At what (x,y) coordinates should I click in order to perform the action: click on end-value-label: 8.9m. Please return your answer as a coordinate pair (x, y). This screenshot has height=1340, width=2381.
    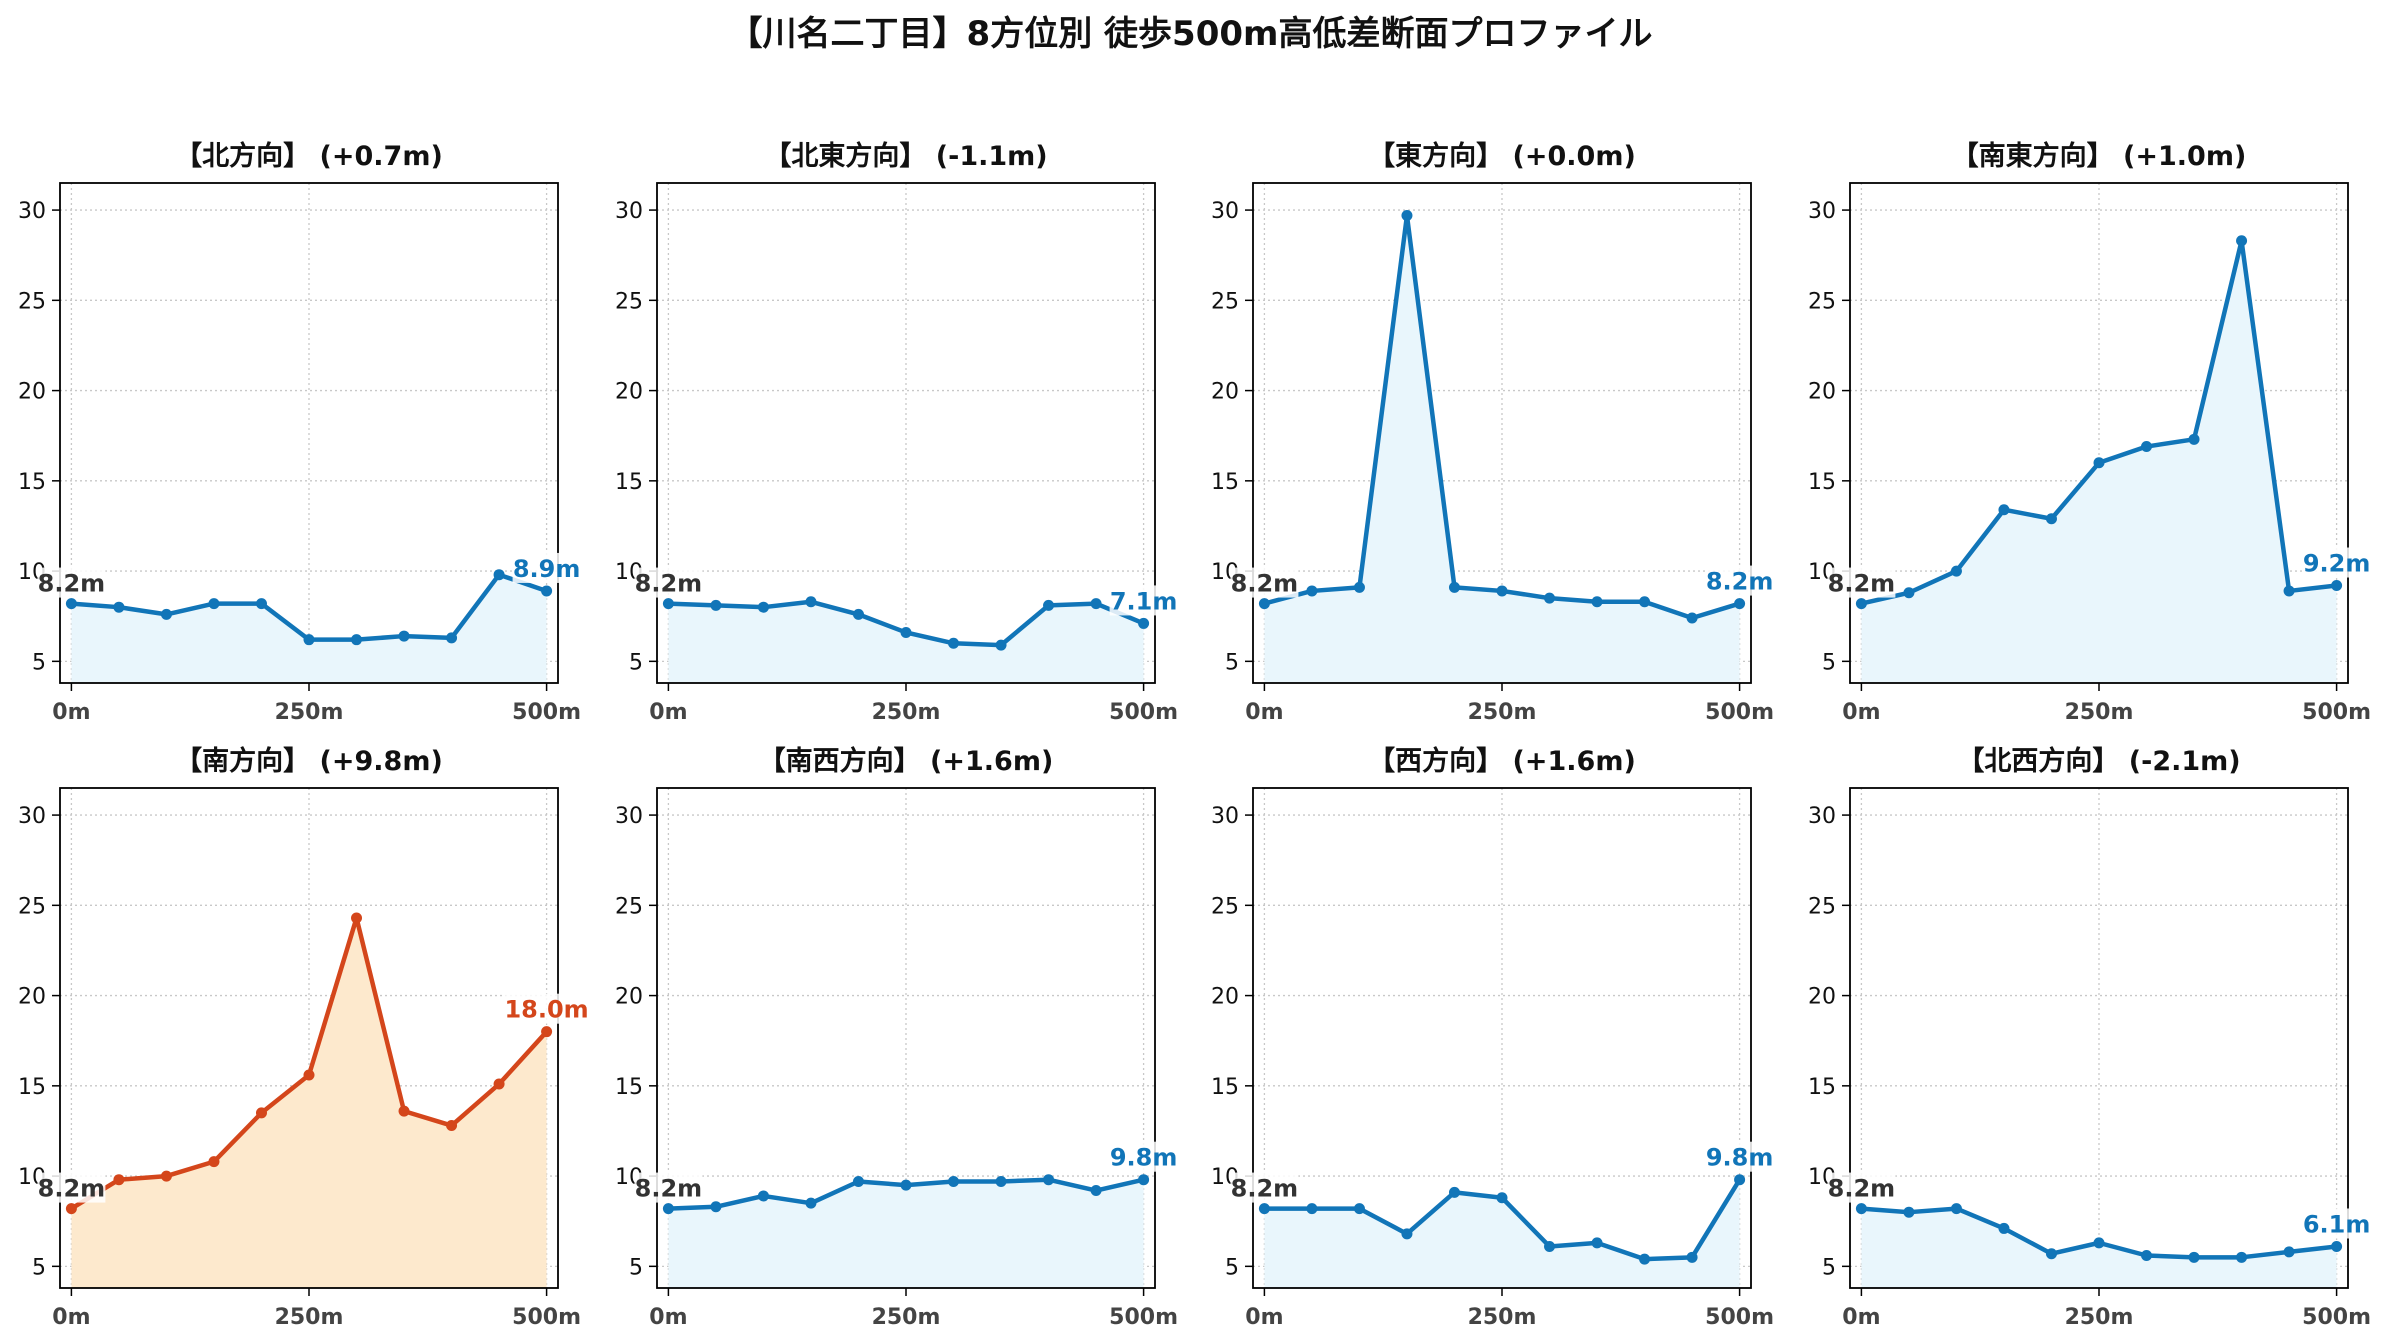
    Looking at the image, I should click on (547, 569).